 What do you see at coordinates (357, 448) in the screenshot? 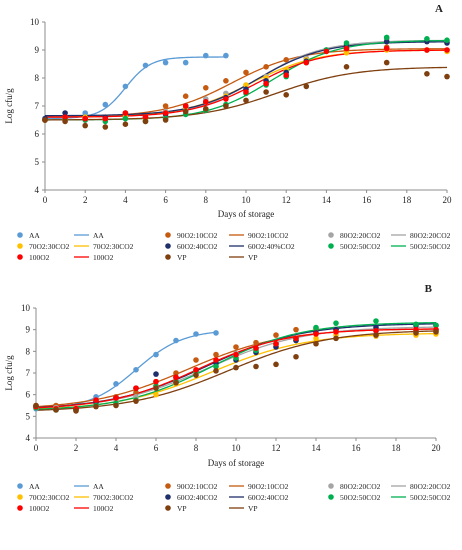
I see `x-tick-label: 16` at bounding box center [357, 448].